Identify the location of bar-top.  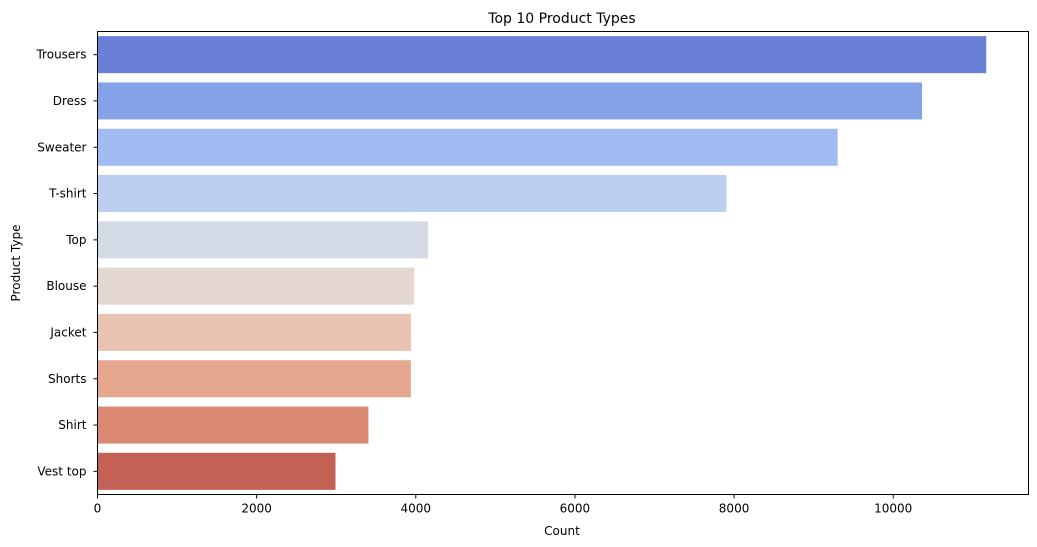
(263, 240).